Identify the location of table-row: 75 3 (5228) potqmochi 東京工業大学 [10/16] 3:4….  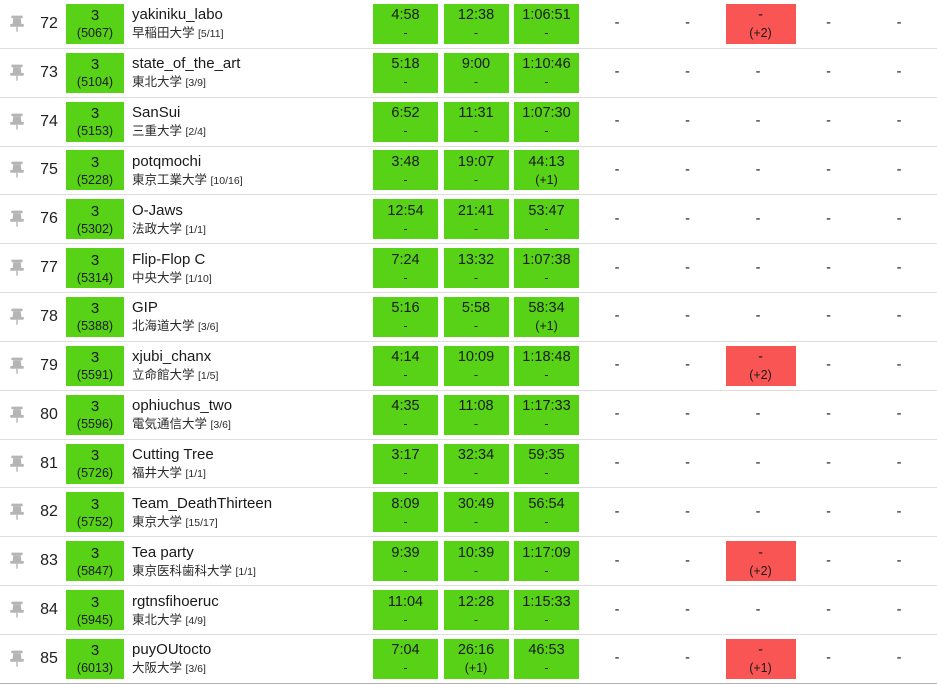
(468, 171).